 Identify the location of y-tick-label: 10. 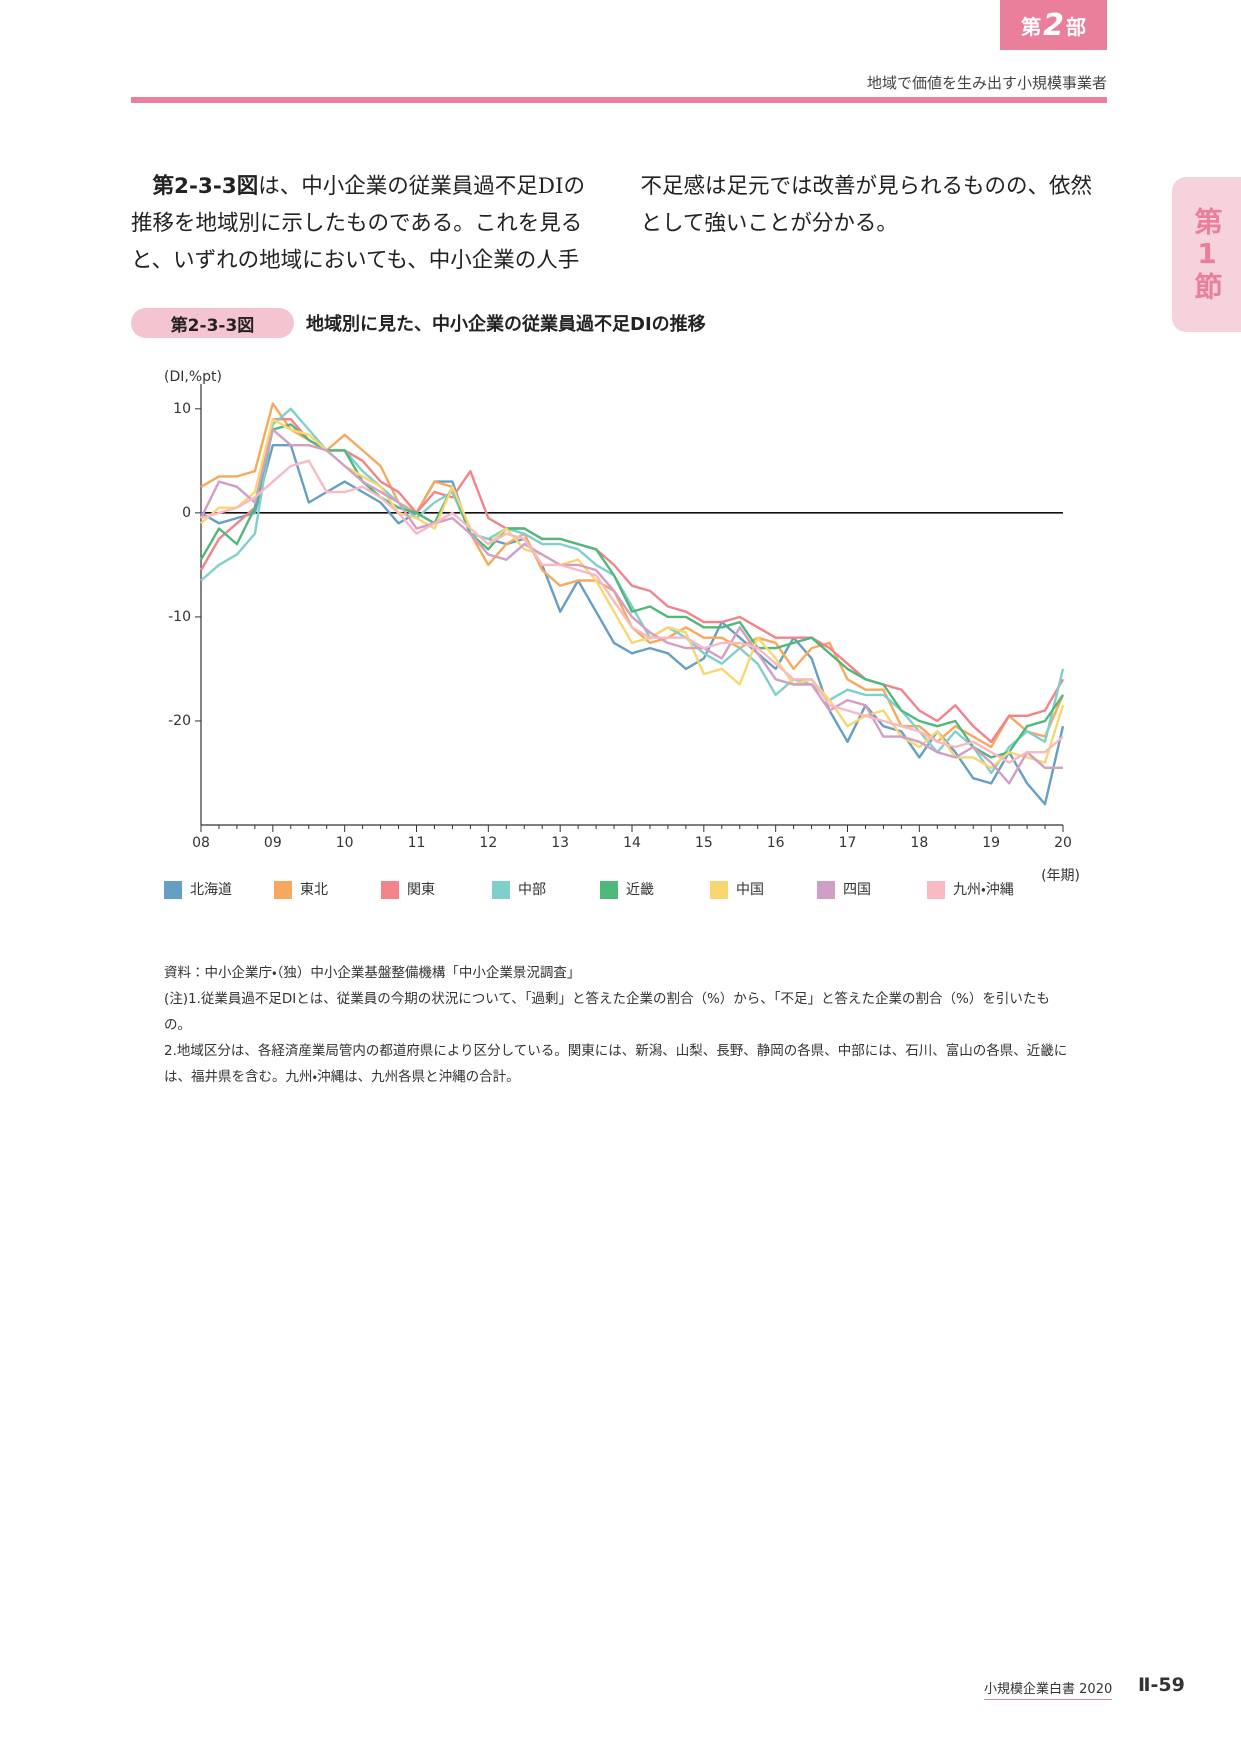
(182, 409).